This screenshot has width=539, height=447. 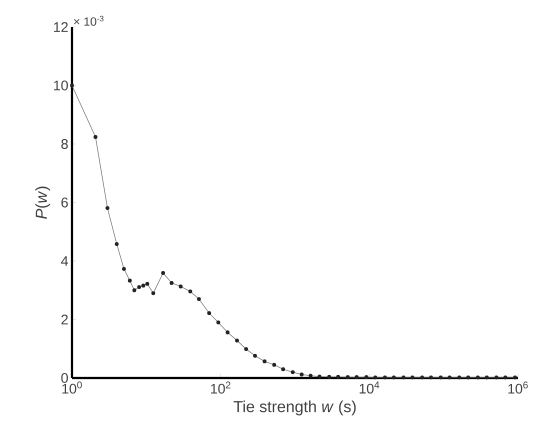 I want to click on y-tick-label: 4, so click(x=64, y=261).